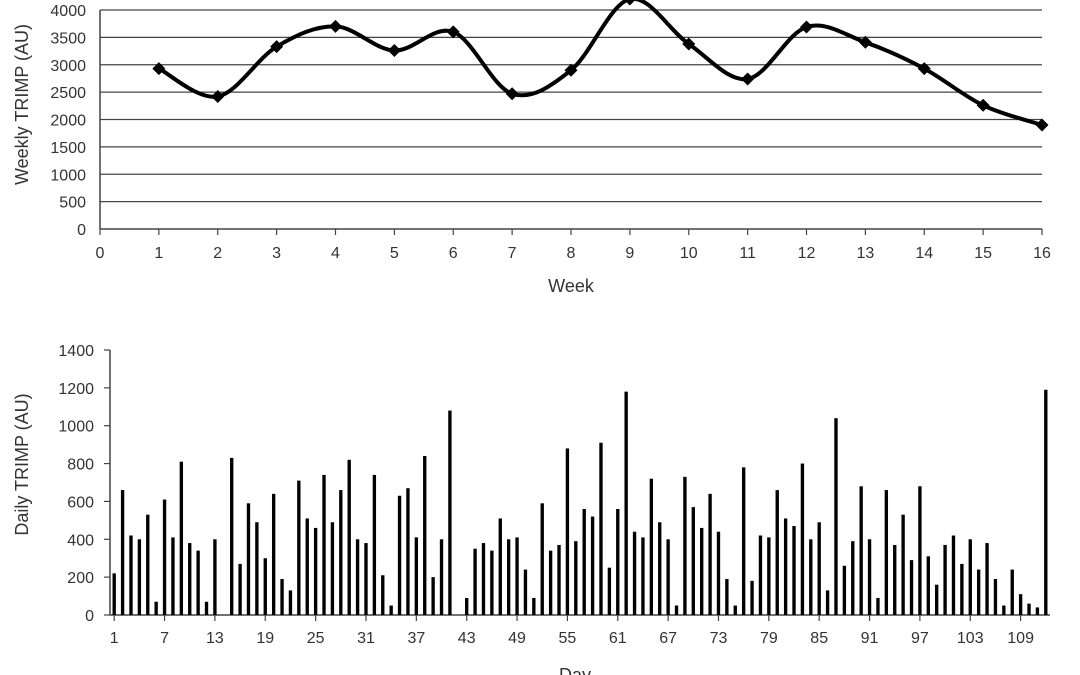 Image resolution: width=1080 pixels, height=675 pixels. I want to click on weekly-y-tick-label: 2000, so click(68, 121).